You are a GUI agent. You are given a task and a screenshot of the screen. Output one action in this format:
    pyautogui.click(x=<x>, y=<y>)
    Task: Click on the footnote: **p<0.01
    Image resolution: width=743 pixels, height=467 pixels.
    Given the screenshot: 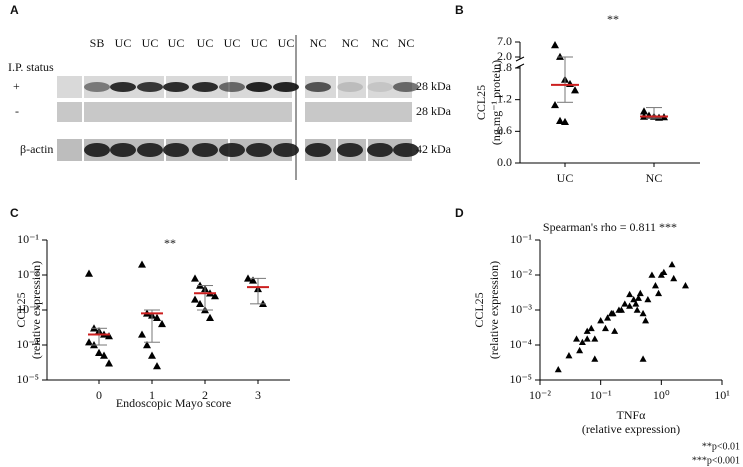 What is the action you would take?
    pyautogui.click(x=721, y=446)
    